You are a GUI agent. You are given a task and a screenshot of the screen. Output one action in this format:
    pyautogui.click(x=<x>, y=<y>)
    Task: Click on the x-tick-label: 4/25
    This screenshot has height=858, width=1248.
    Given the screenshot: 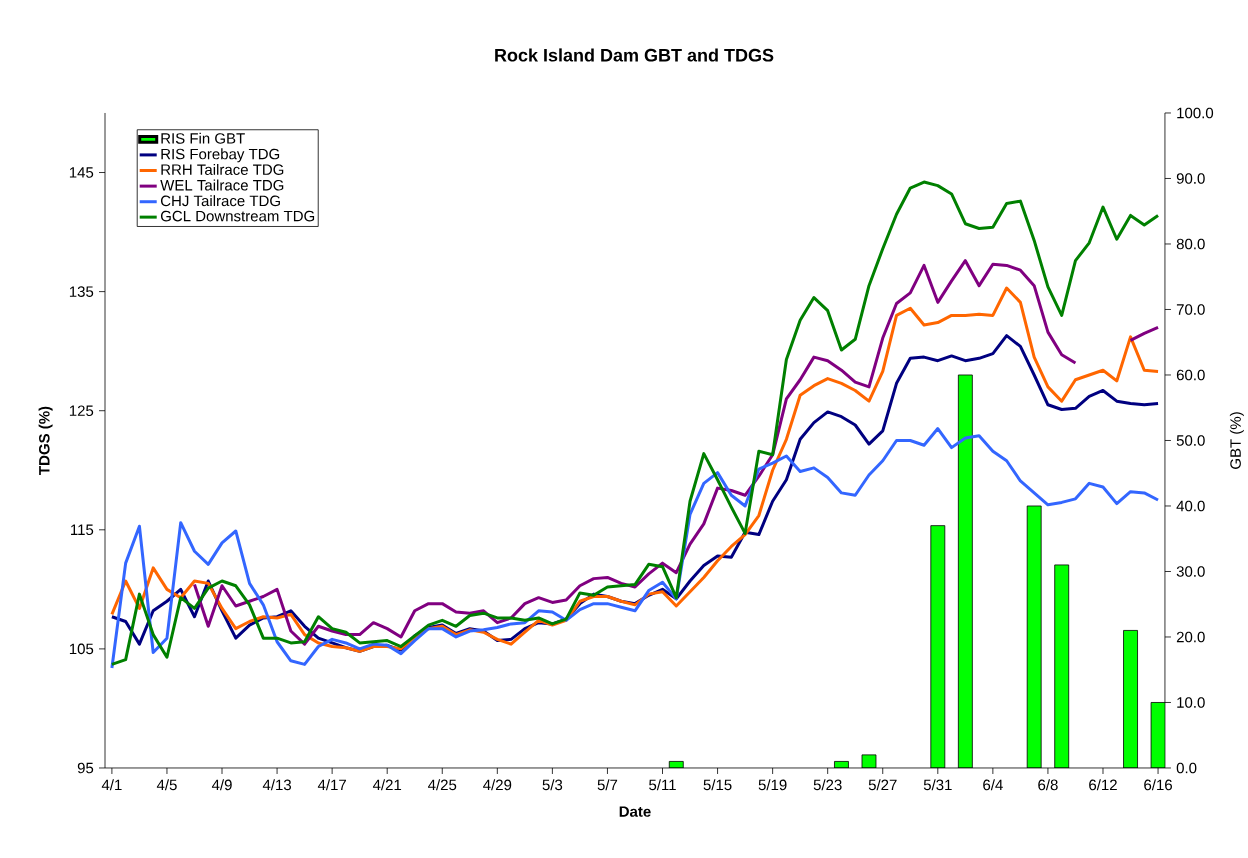 What is the action you would take?
    pyautogui.click(x=442, y=785)
    